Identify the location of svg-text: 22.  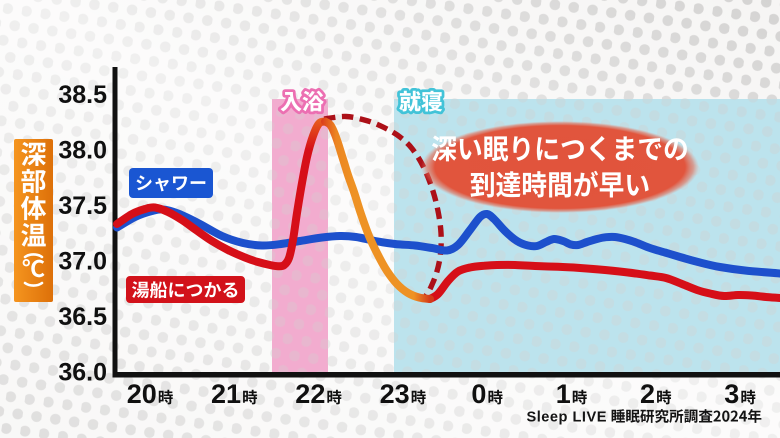
(310, 394).